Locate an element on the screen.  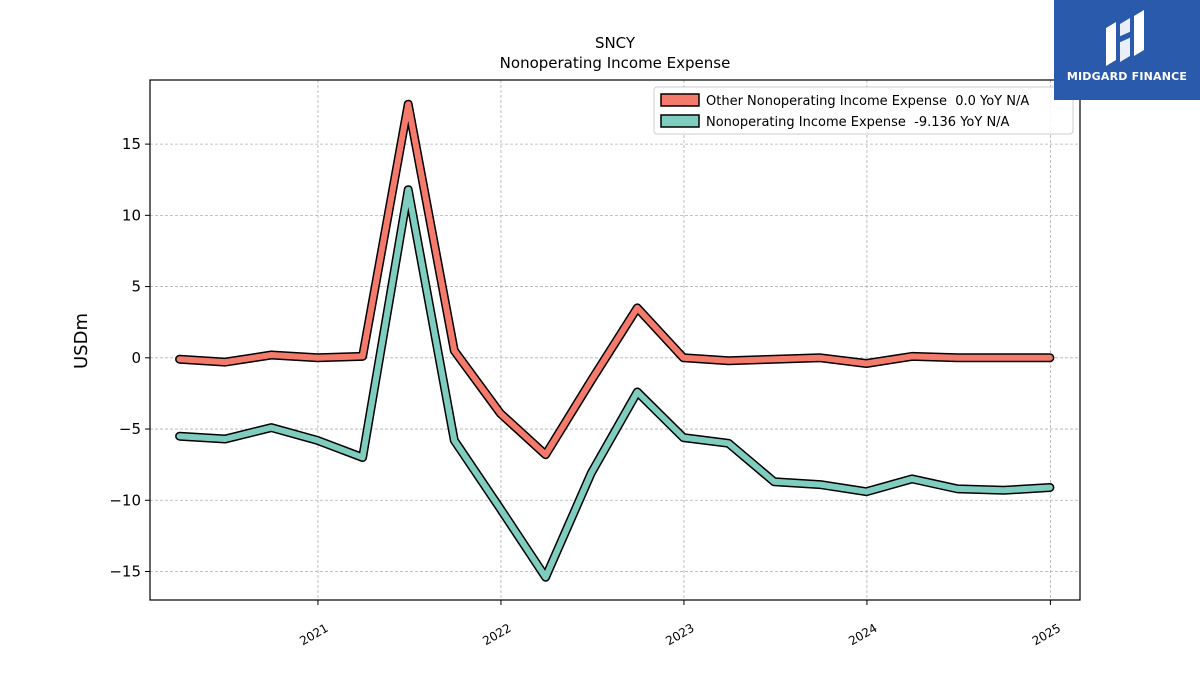
midgard-logo-icon is located at coordinates (1125, 38).